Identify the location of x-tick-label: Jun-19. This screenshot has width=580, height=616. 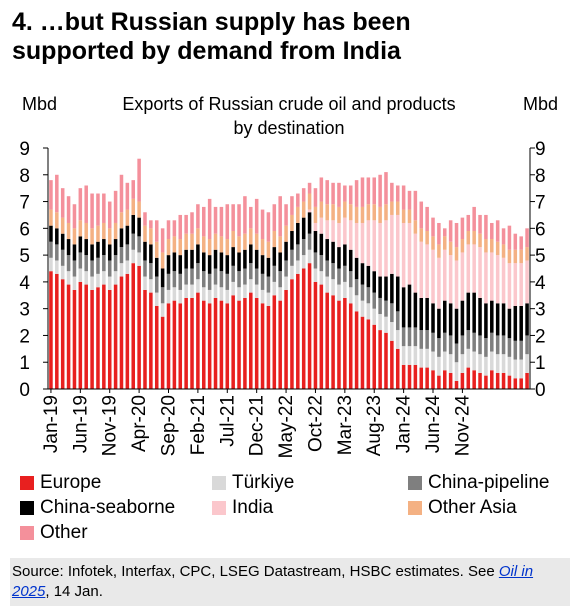
(80, 424).